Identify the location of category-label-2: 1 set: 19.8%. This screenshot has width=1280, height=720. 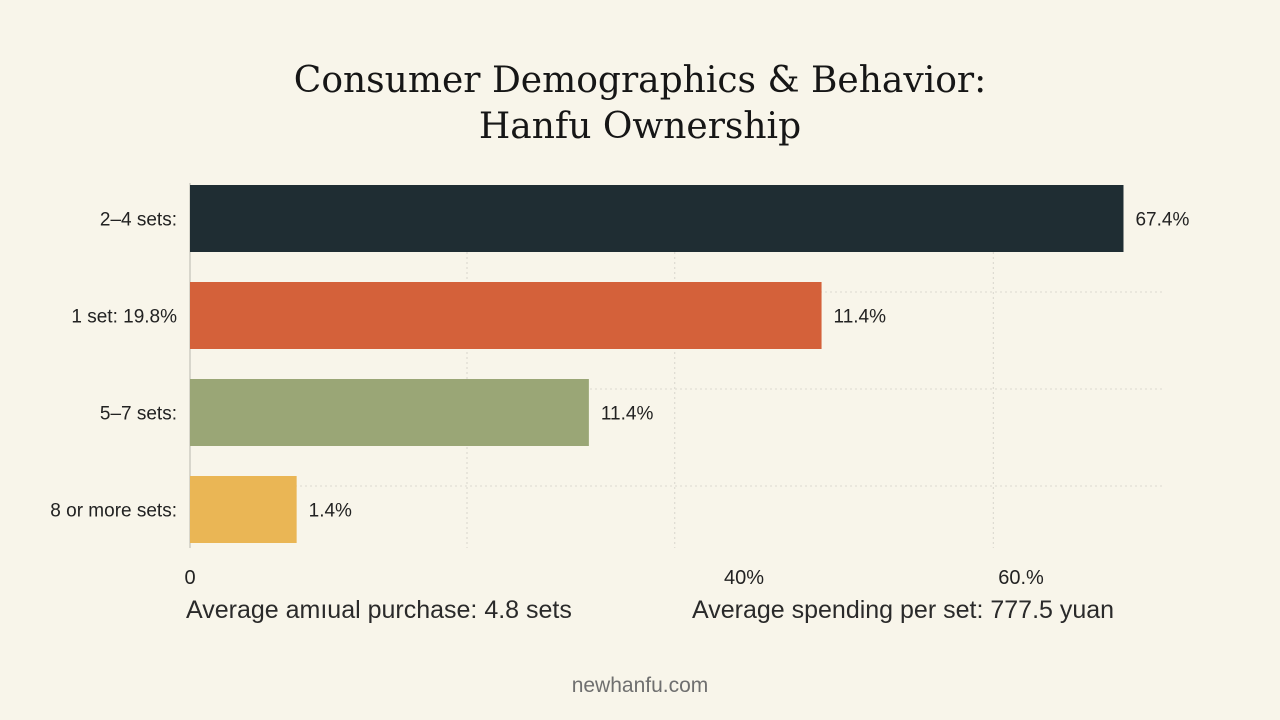
(124, 317).